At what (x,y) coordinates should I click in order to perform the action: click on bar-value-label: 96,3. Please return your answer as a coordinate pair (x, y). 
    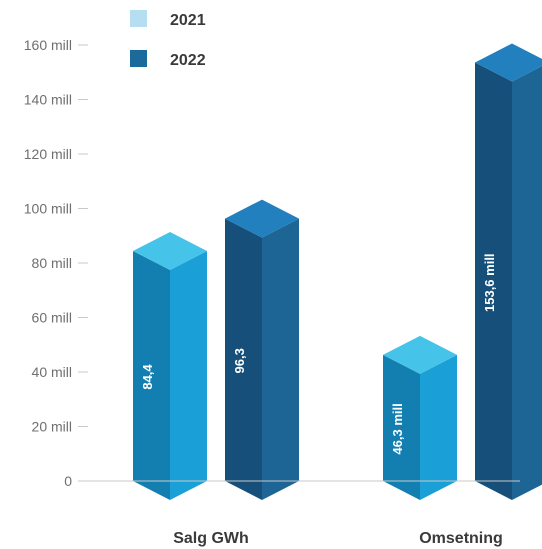
    Looking at the image, I should click on (239, 360).